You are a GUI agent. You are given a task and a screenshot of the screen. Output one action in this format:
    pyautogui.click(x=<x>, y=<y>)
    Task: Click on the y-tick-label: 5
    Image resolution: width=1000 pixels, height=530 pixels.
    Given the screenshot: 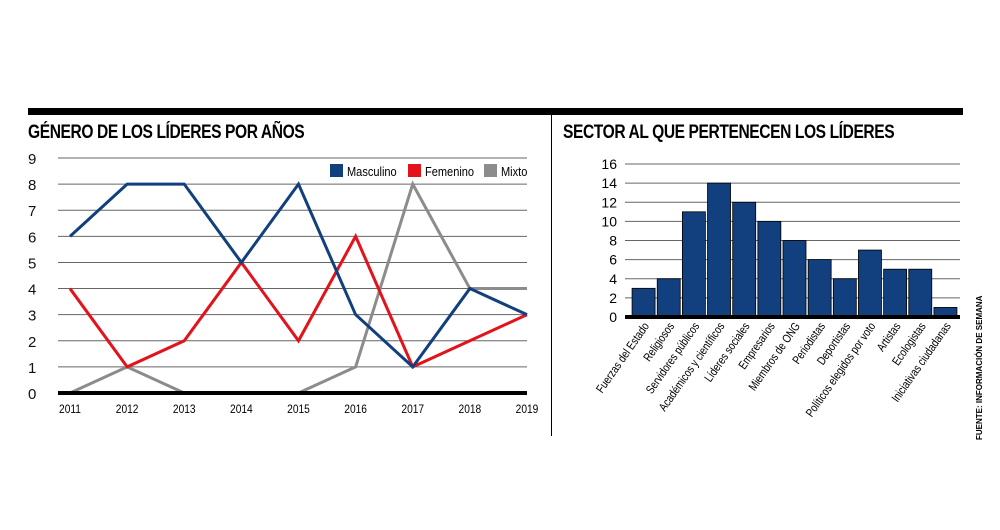 What is the action you would take?
    pyautogui.click(x=32, y=263)
    